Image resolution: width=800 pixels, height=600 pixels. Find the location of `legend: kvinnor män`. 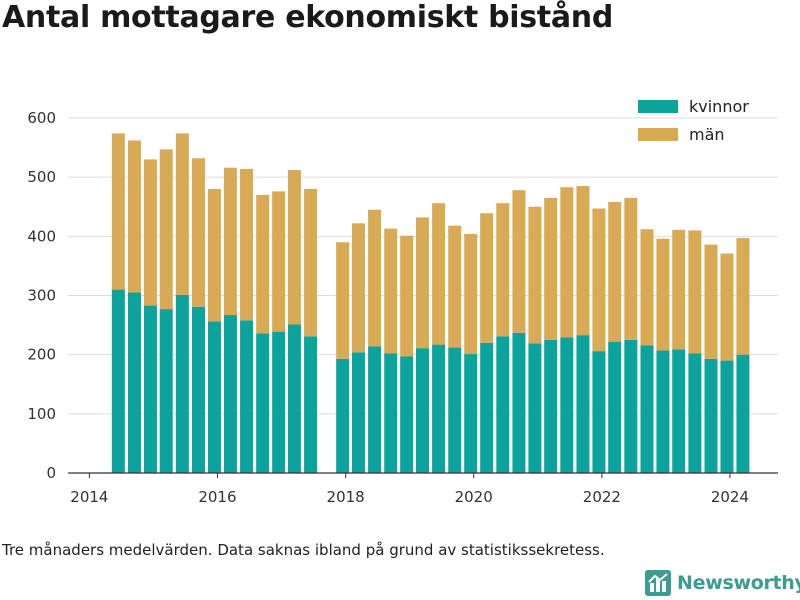

legend: kvinnor män is located at coordinates (693, 120).